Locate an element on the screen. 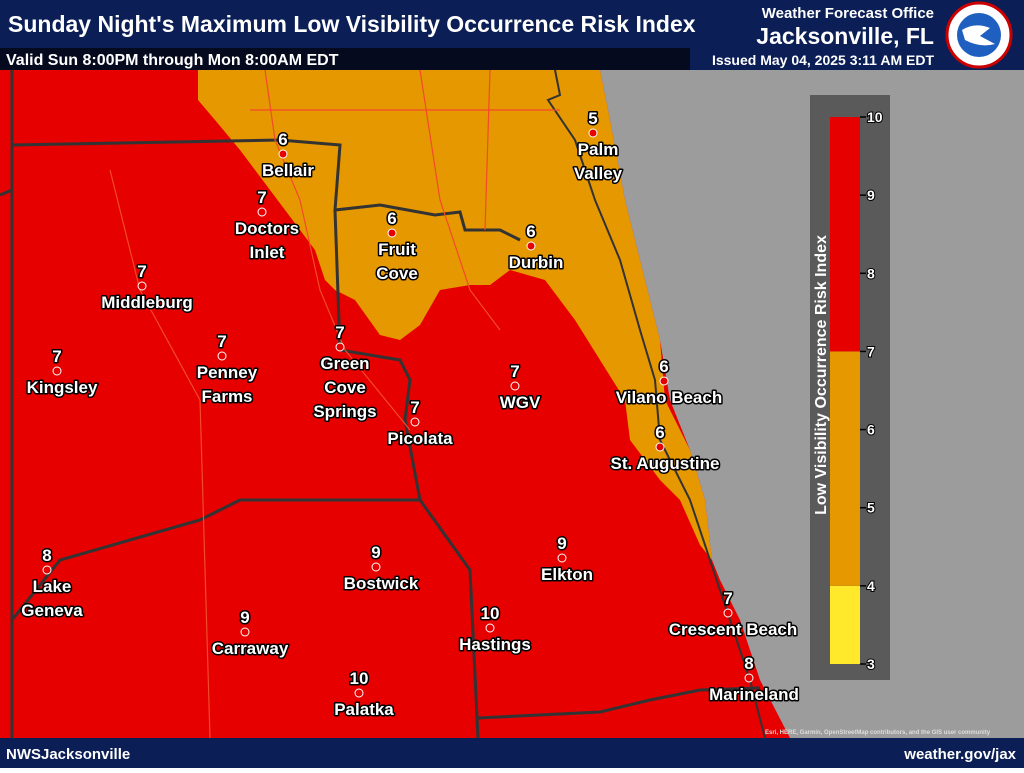 Image resolution: width=1024 pixels, height=773 pixels. city: 8 Marineland is located at coordinates (754, 679).